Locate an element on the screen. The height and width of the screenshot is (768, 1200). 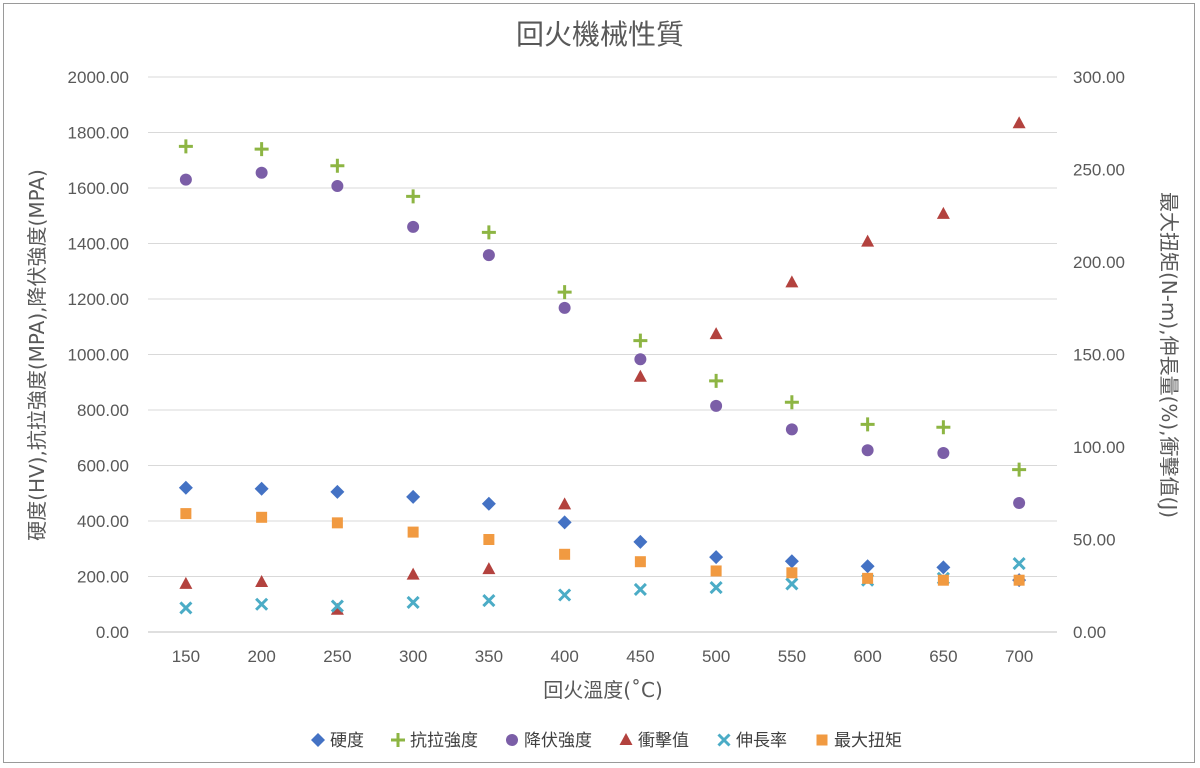
x-tick-label: 650 is located at coordinates (943, 656).